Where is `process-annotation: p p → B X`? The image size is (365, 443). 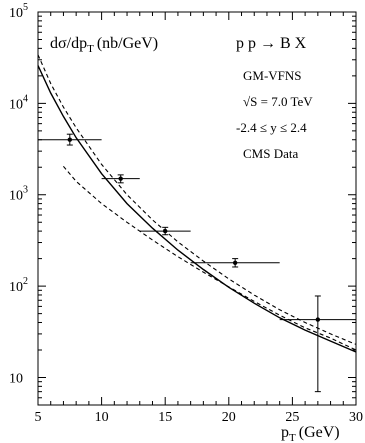 process-annotation: p p → B X is located at coordinates (271, 43).